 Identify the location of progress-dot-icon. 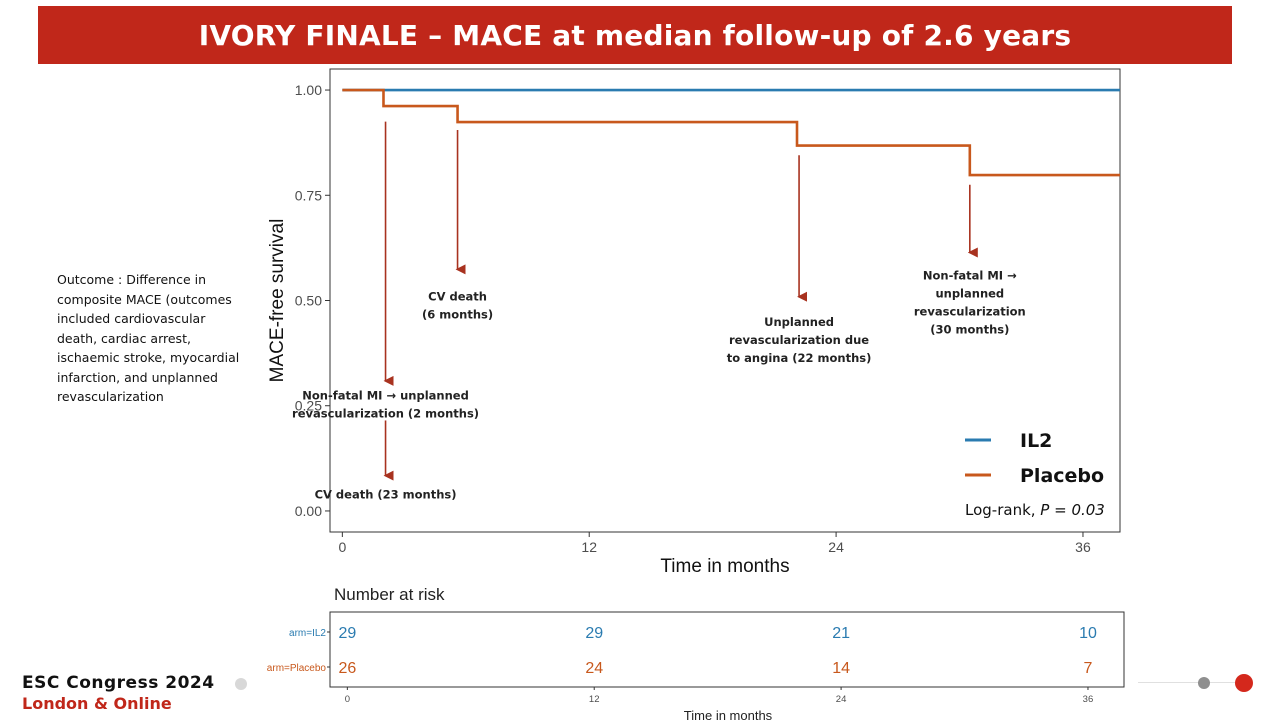
(1204, 683).